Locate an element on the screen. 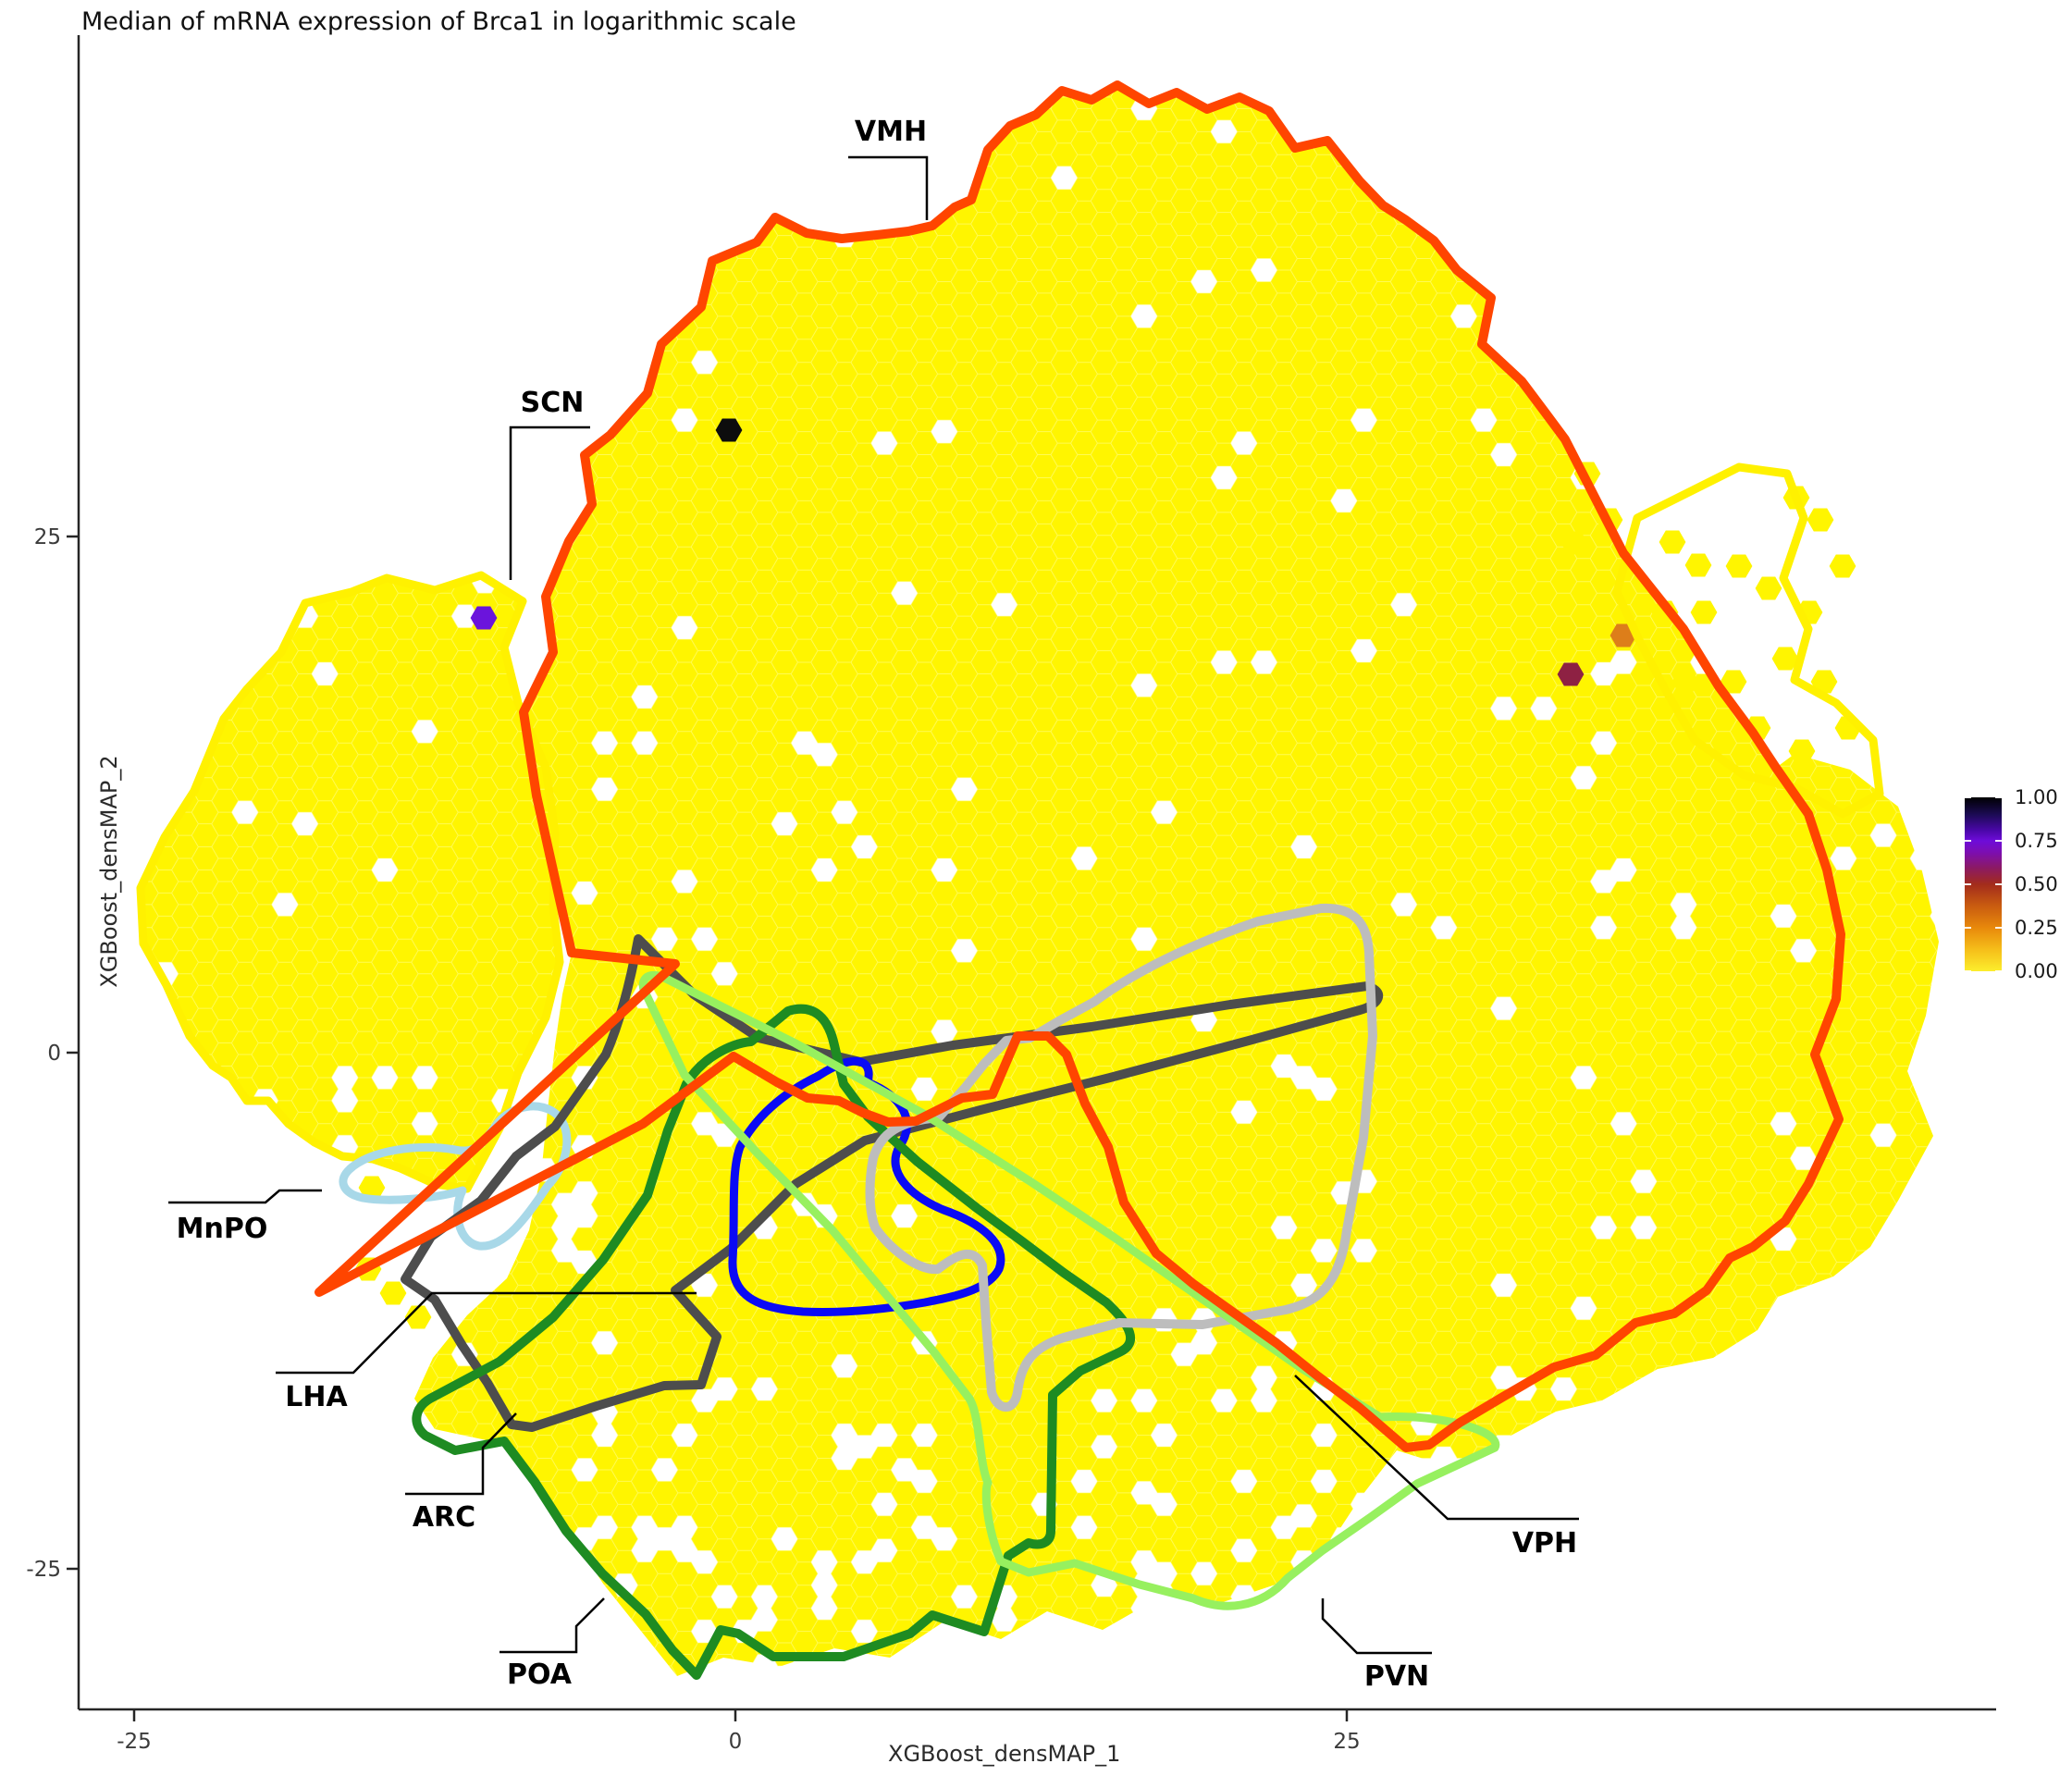 The image size is (2072, 1776). leader-line-mnpo is located at coordinates (245, 1196).